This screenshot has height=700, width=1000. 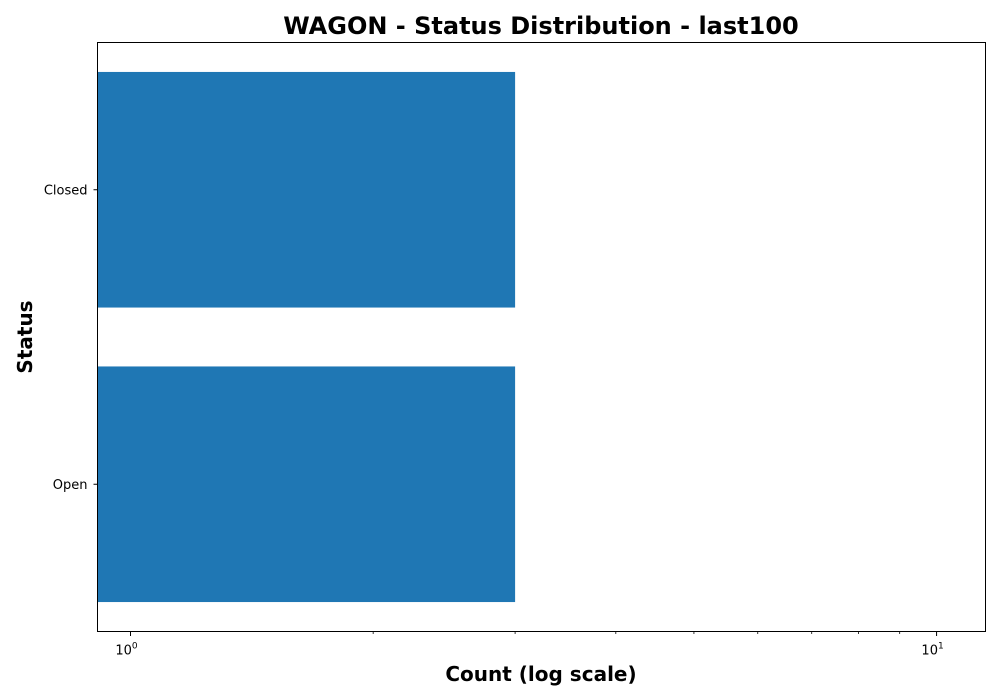 What do you see at coordinates (126, 650) in the screenshot?
I see `x-tick-label: 100` at bounding box center [126, 650].